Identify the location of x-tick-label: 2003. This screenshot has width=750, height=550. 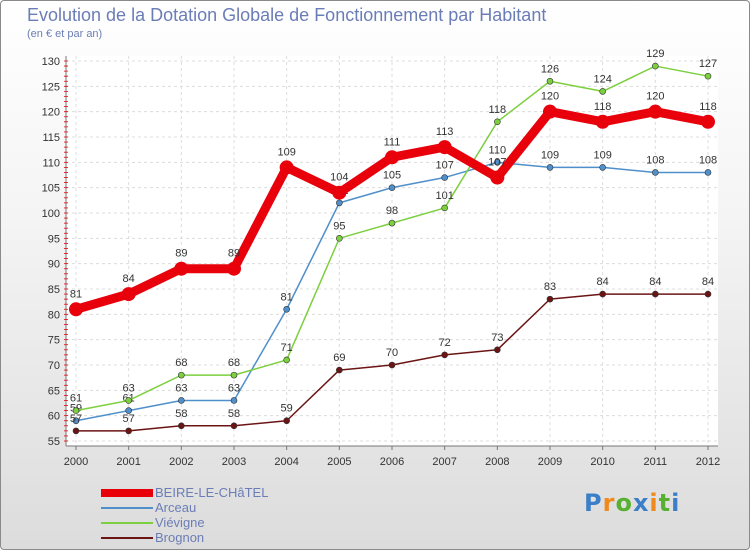
(234, 462).